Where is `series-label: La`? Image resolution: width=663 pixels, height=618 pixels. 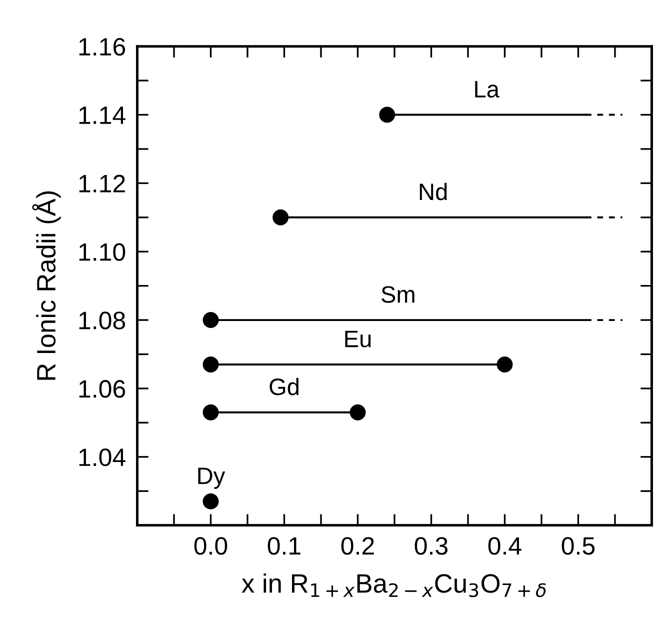
series-label: La is located at coordinates (487, 89).